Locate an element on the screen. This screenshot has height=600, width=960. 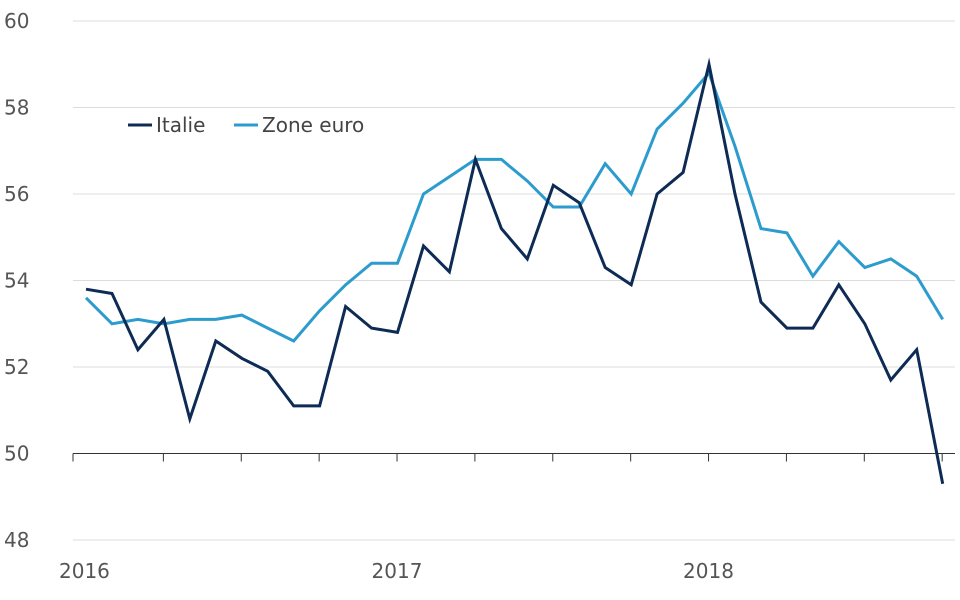
y-tick-label: 54 is located at coordinates (16, 281).